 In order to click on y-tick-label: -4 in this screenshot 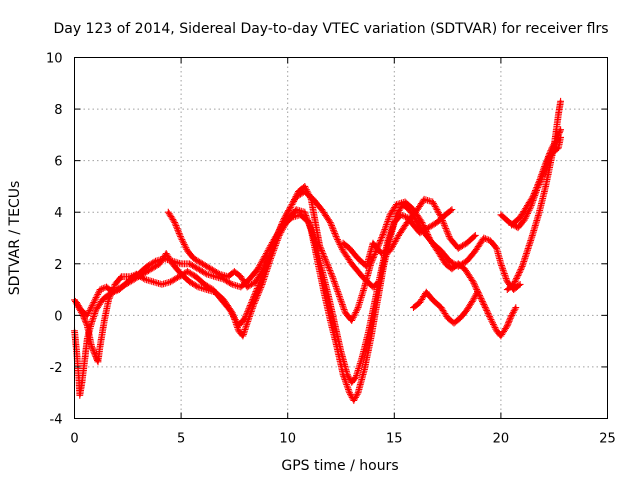, I will do `click(56, 420)`.